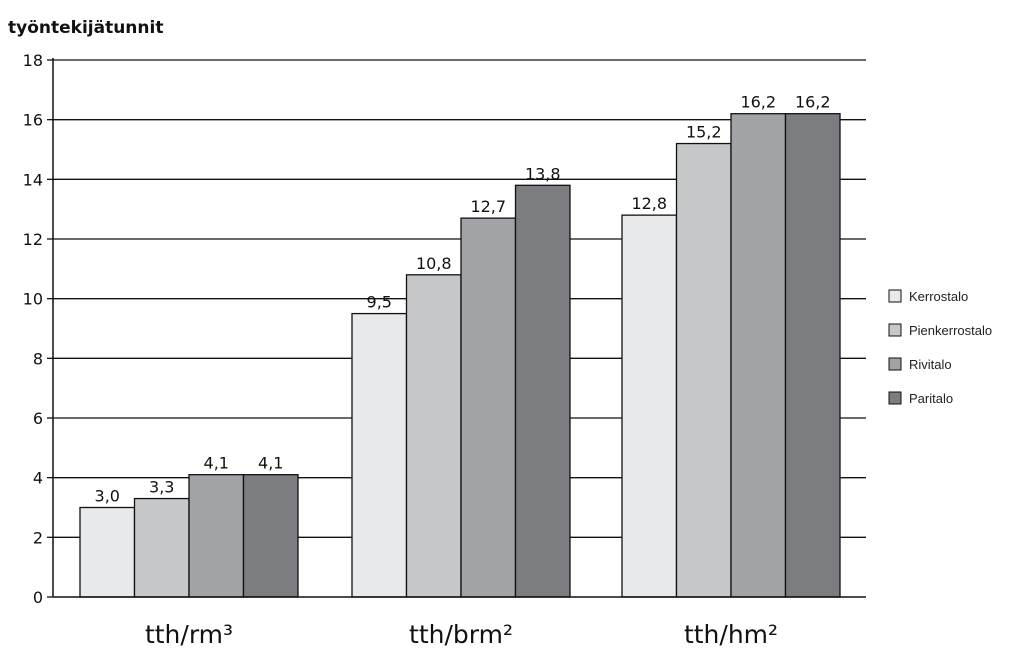  Describe the element at coordinates (931, 398) in the screenshot. I see `legend-label-paritalo: Paritalo` at that location.